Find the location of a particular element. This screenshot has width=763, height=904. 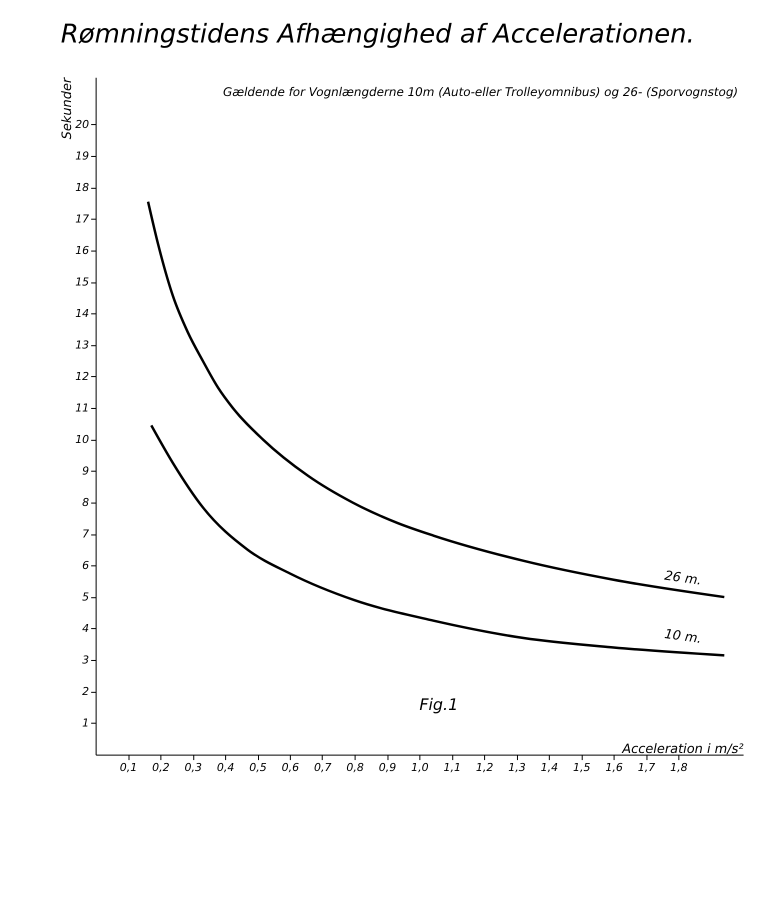

y-axis-title: Sekunder is located at coordinates (68, 108).